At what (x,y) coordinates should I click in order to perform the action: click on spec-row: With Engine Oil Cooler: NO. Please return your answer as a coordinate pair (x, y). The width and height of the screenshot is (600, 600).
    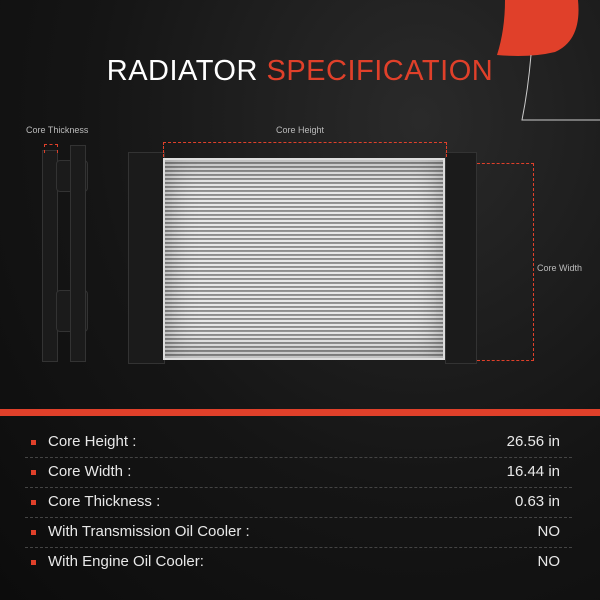
    Looking at the image, I should click on (298, 562).